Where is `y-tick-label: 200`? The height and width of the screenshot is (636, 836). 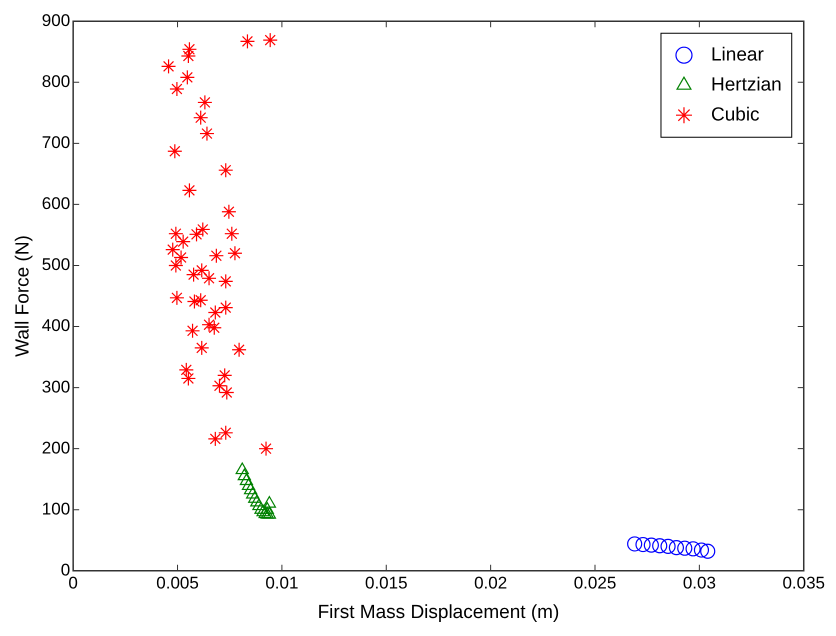 y-tick-label: 200 is located at coordinates (56, 448).